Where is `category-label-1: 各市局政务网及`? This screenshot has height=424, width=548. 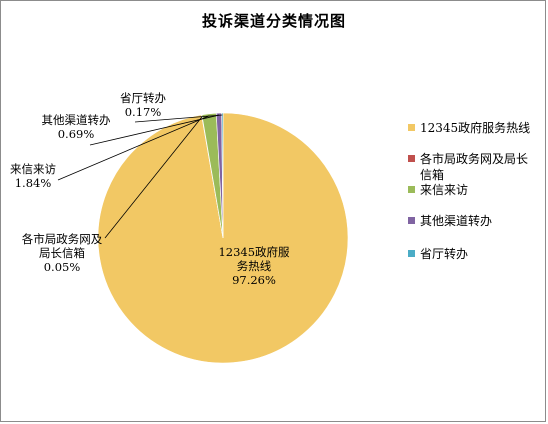
category-label-1: 各市局政务网及 is located at coordinates (62, 239).